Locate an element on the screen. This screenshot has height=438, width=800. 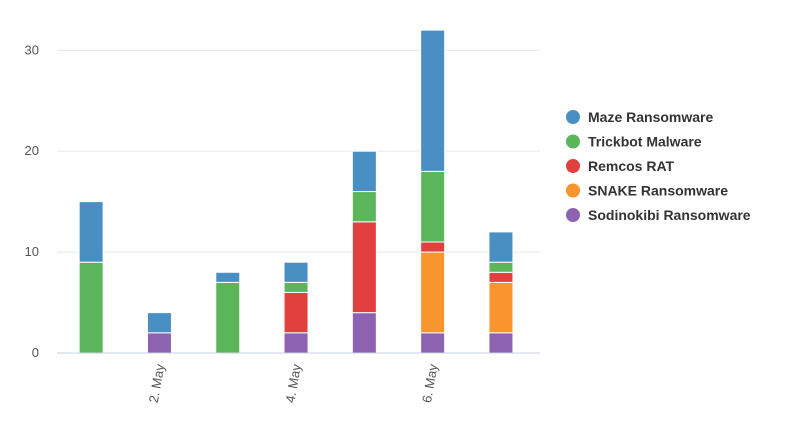
x-axis-tick-labels: 2. May 4. May 6. May is located at coordinates (293, 383).